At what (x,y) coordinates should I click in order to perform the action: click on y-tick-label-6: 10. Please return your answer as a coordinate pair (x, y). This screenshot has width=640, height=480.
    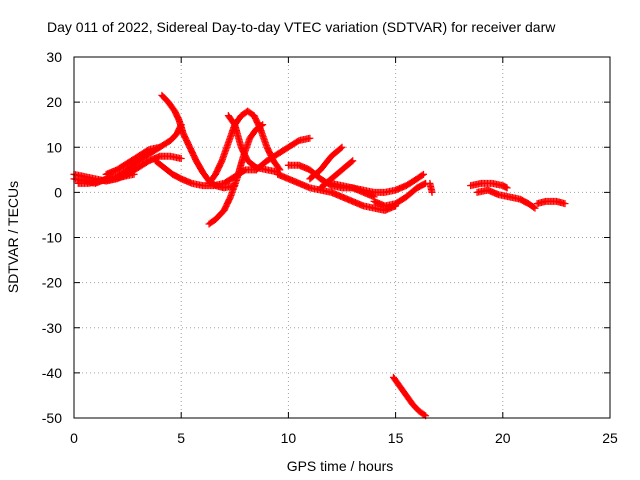
    Looking at the image, I should click on (54, 147).